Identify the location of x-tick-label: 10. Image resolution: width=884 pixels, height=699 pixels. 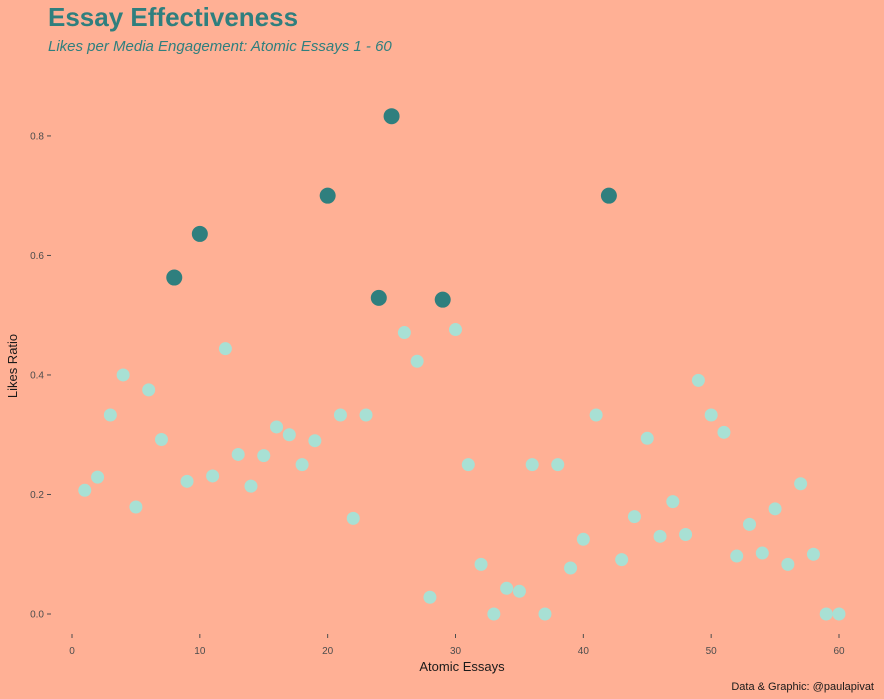
(200, 651).